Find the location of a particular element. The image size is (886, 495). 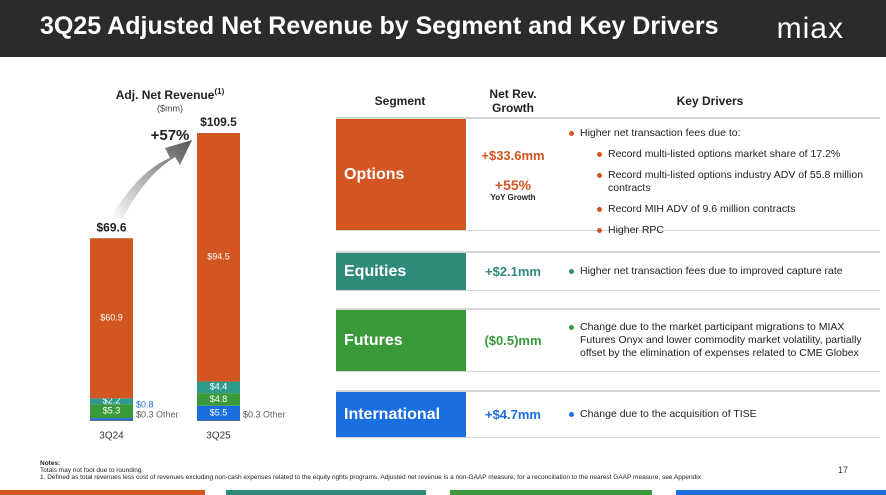

growth-cell: +$4.7mm is located at coordinates (513, 414).